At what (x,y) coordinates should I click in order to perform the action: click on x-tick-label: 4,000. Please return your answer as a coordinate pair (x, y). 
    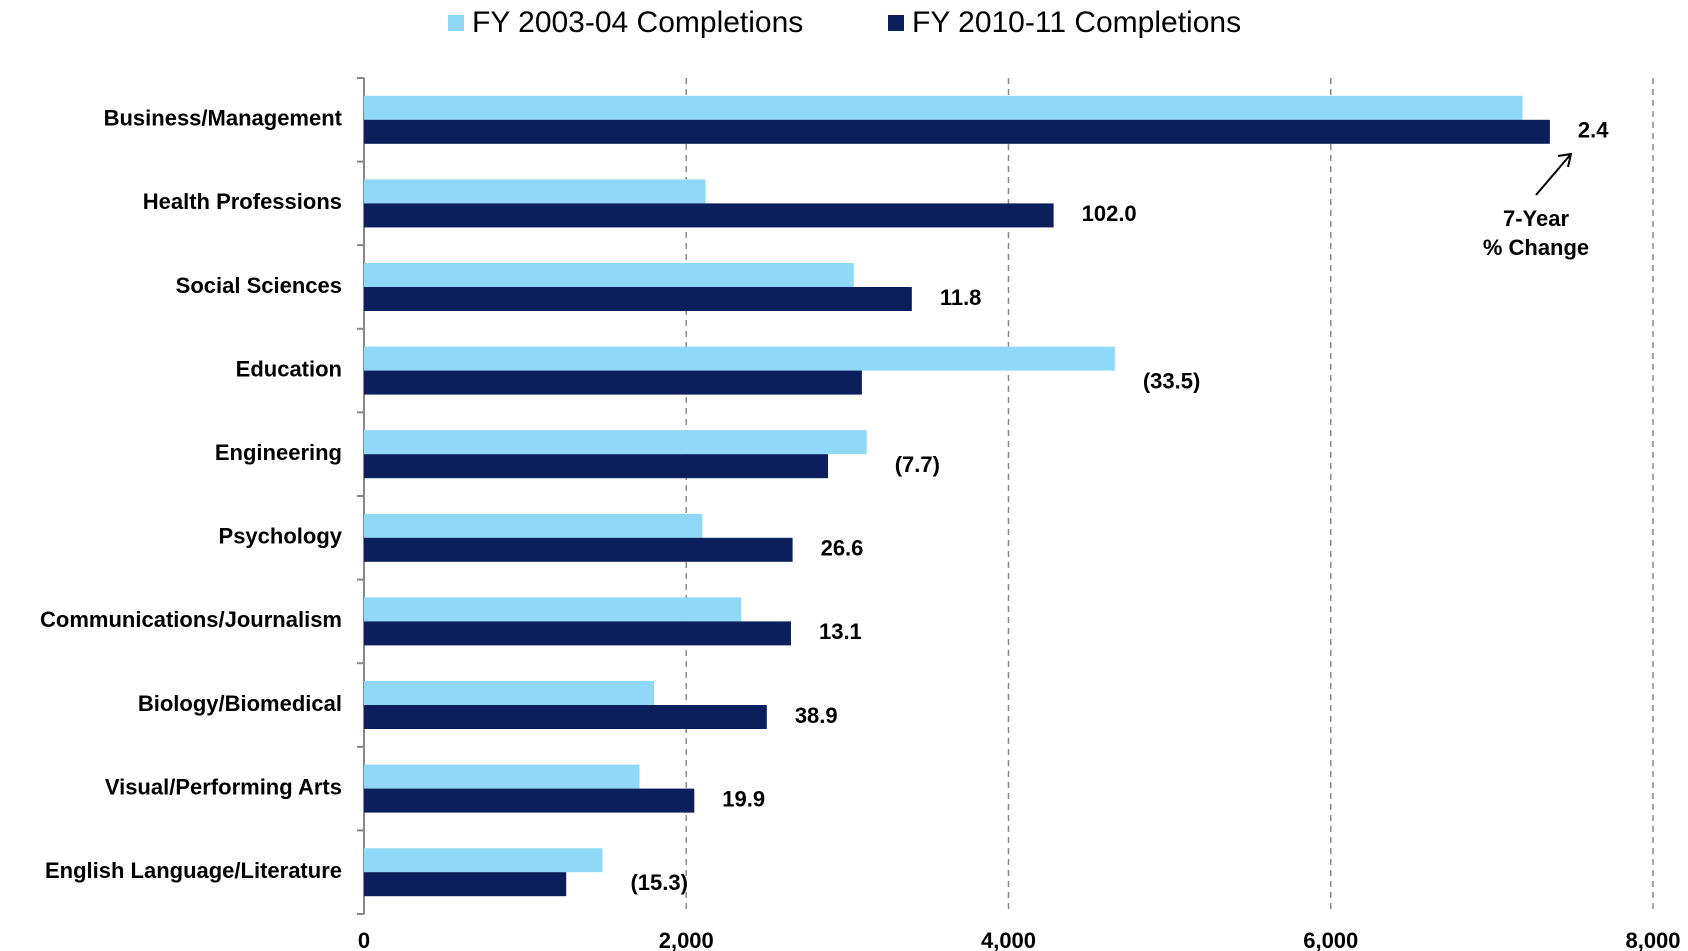
    Looking at the image, I should click on (1008, 939).